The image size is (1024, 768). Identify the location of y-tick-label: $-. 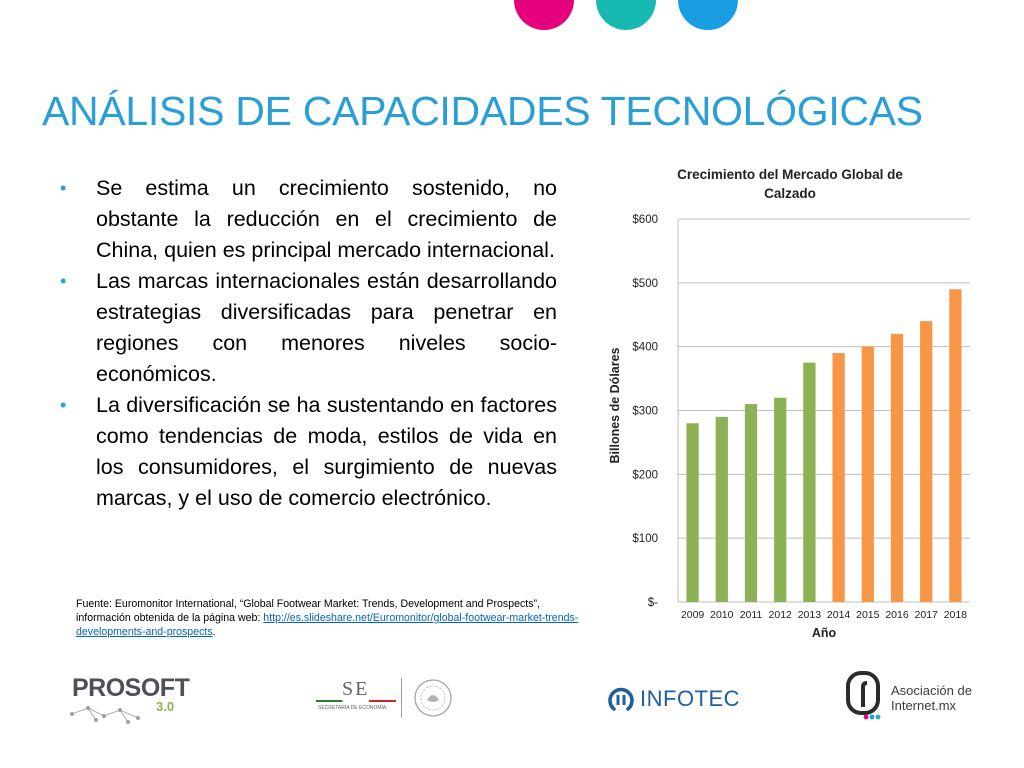
(653, 603).